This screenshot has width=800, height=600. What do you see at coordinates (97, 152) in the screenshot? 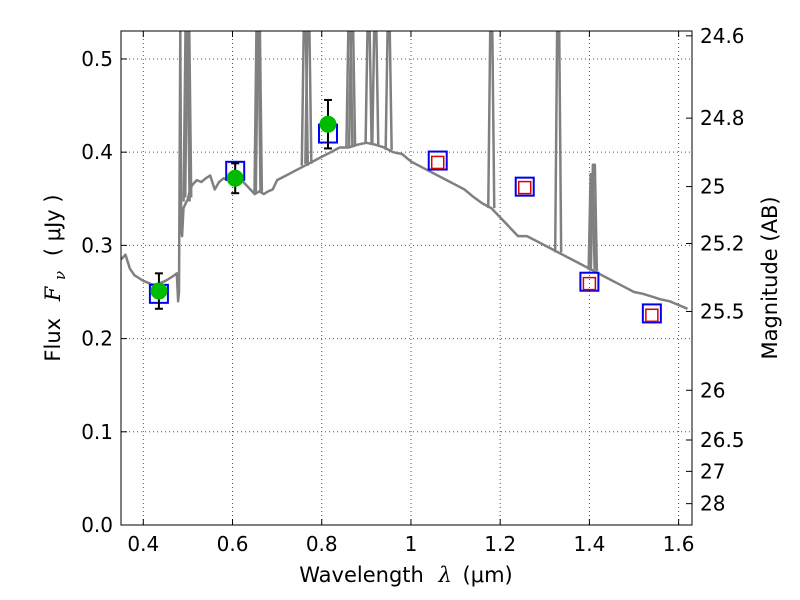
I see `y-tick-label: 0.4` at bounding box center [97, 152].